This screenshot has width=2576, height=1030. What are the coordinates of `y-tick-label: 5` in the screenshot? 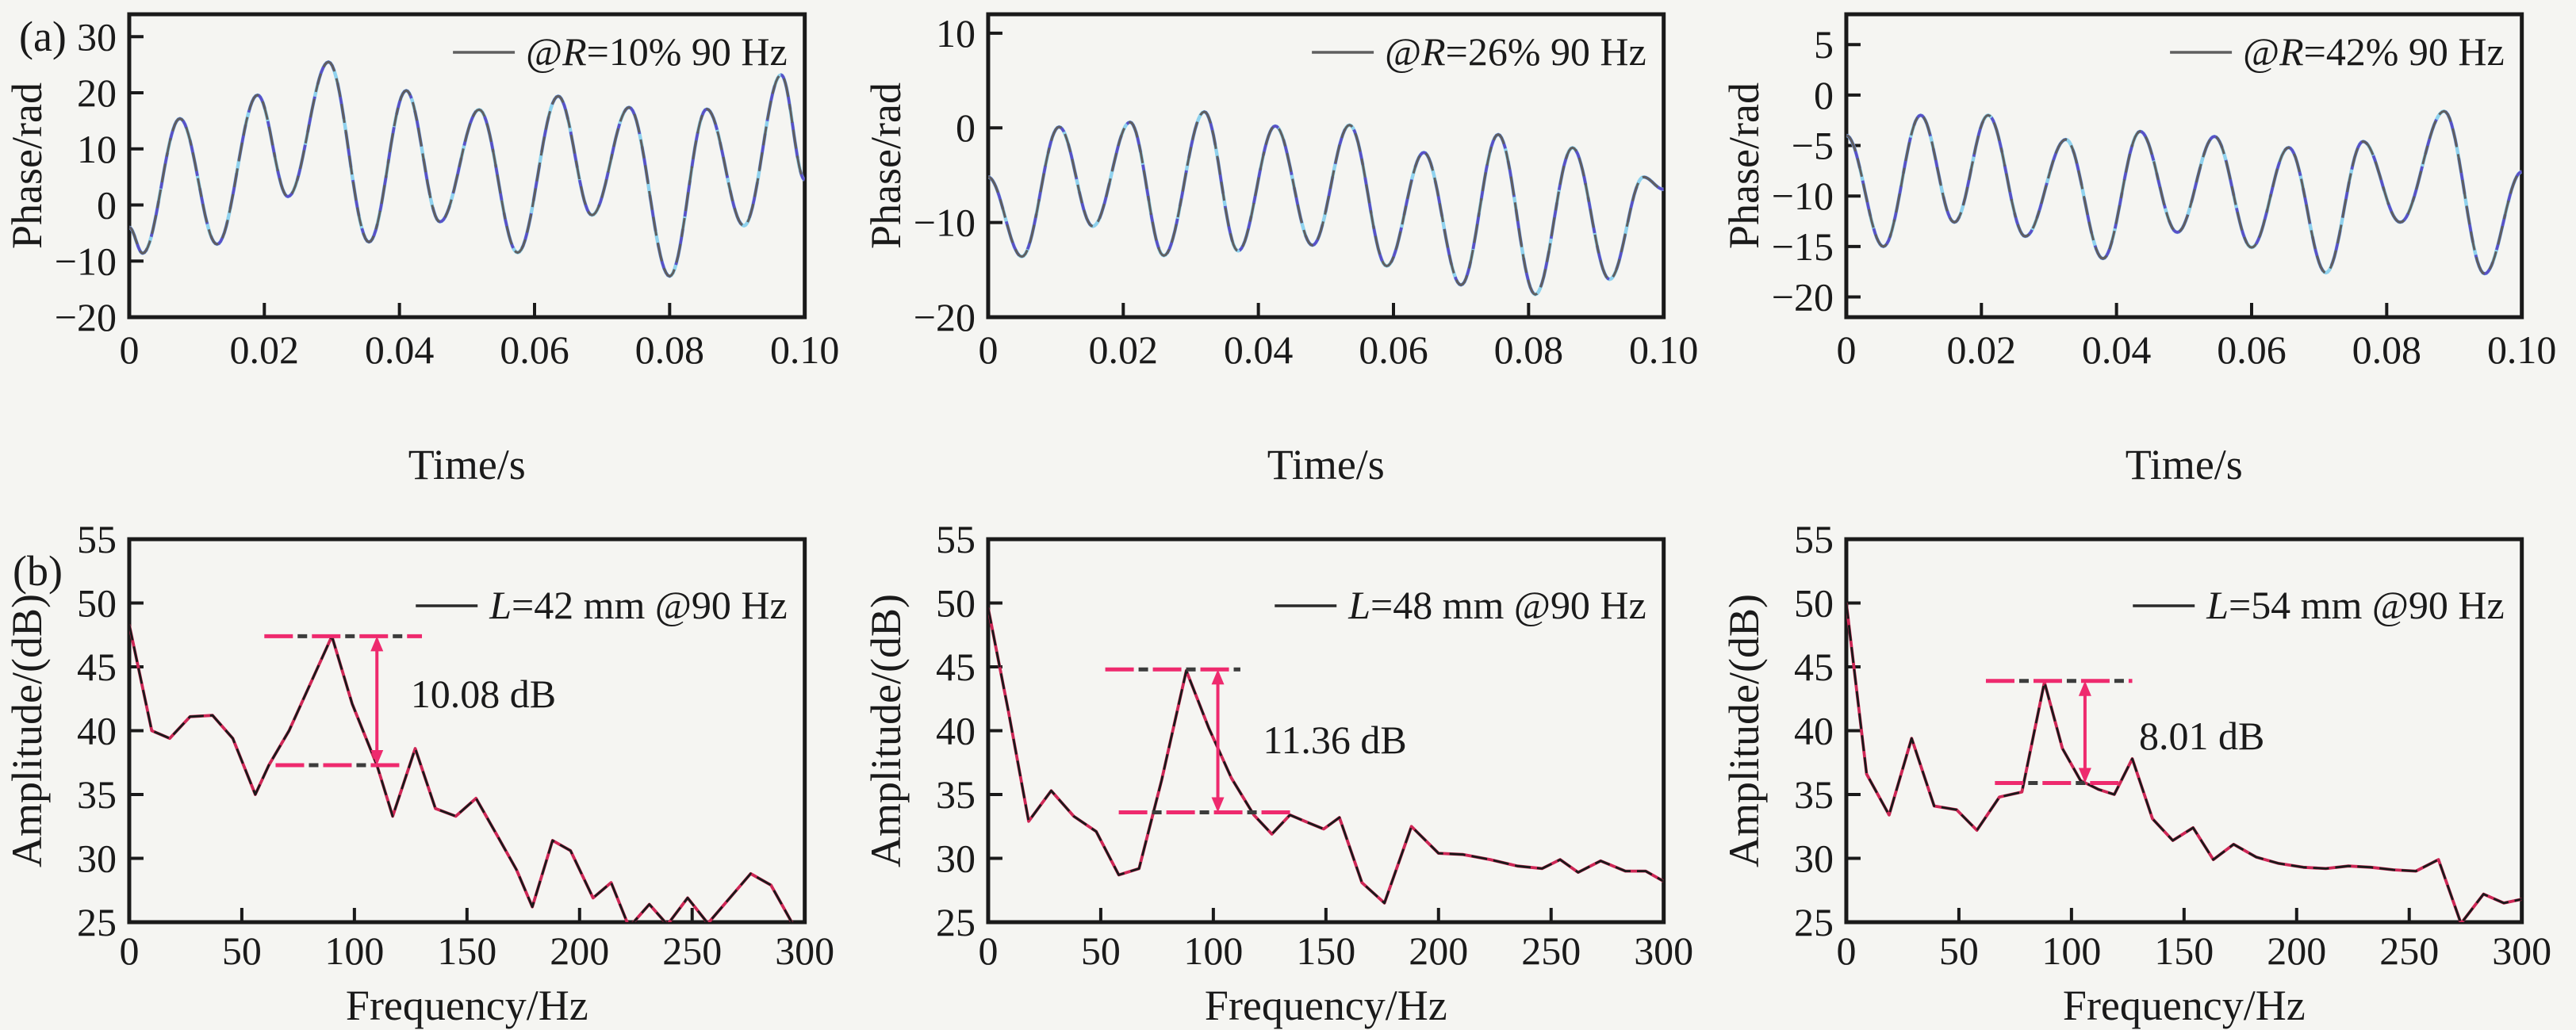 It's located at (1824, 44).